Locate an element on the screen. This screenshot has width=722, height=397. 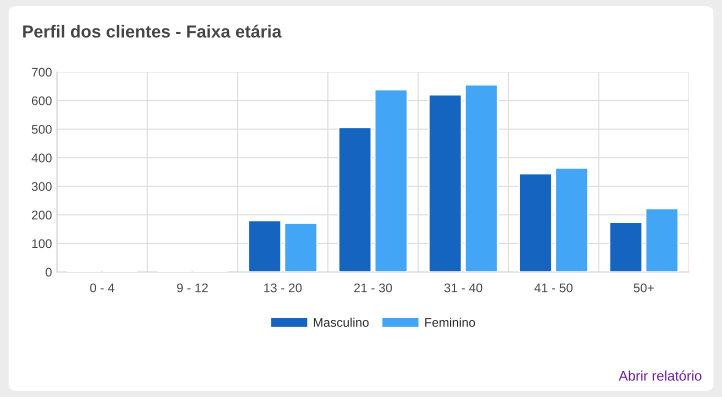
x-tick-label: 21 - 30 is located at coordinates (373, 287).